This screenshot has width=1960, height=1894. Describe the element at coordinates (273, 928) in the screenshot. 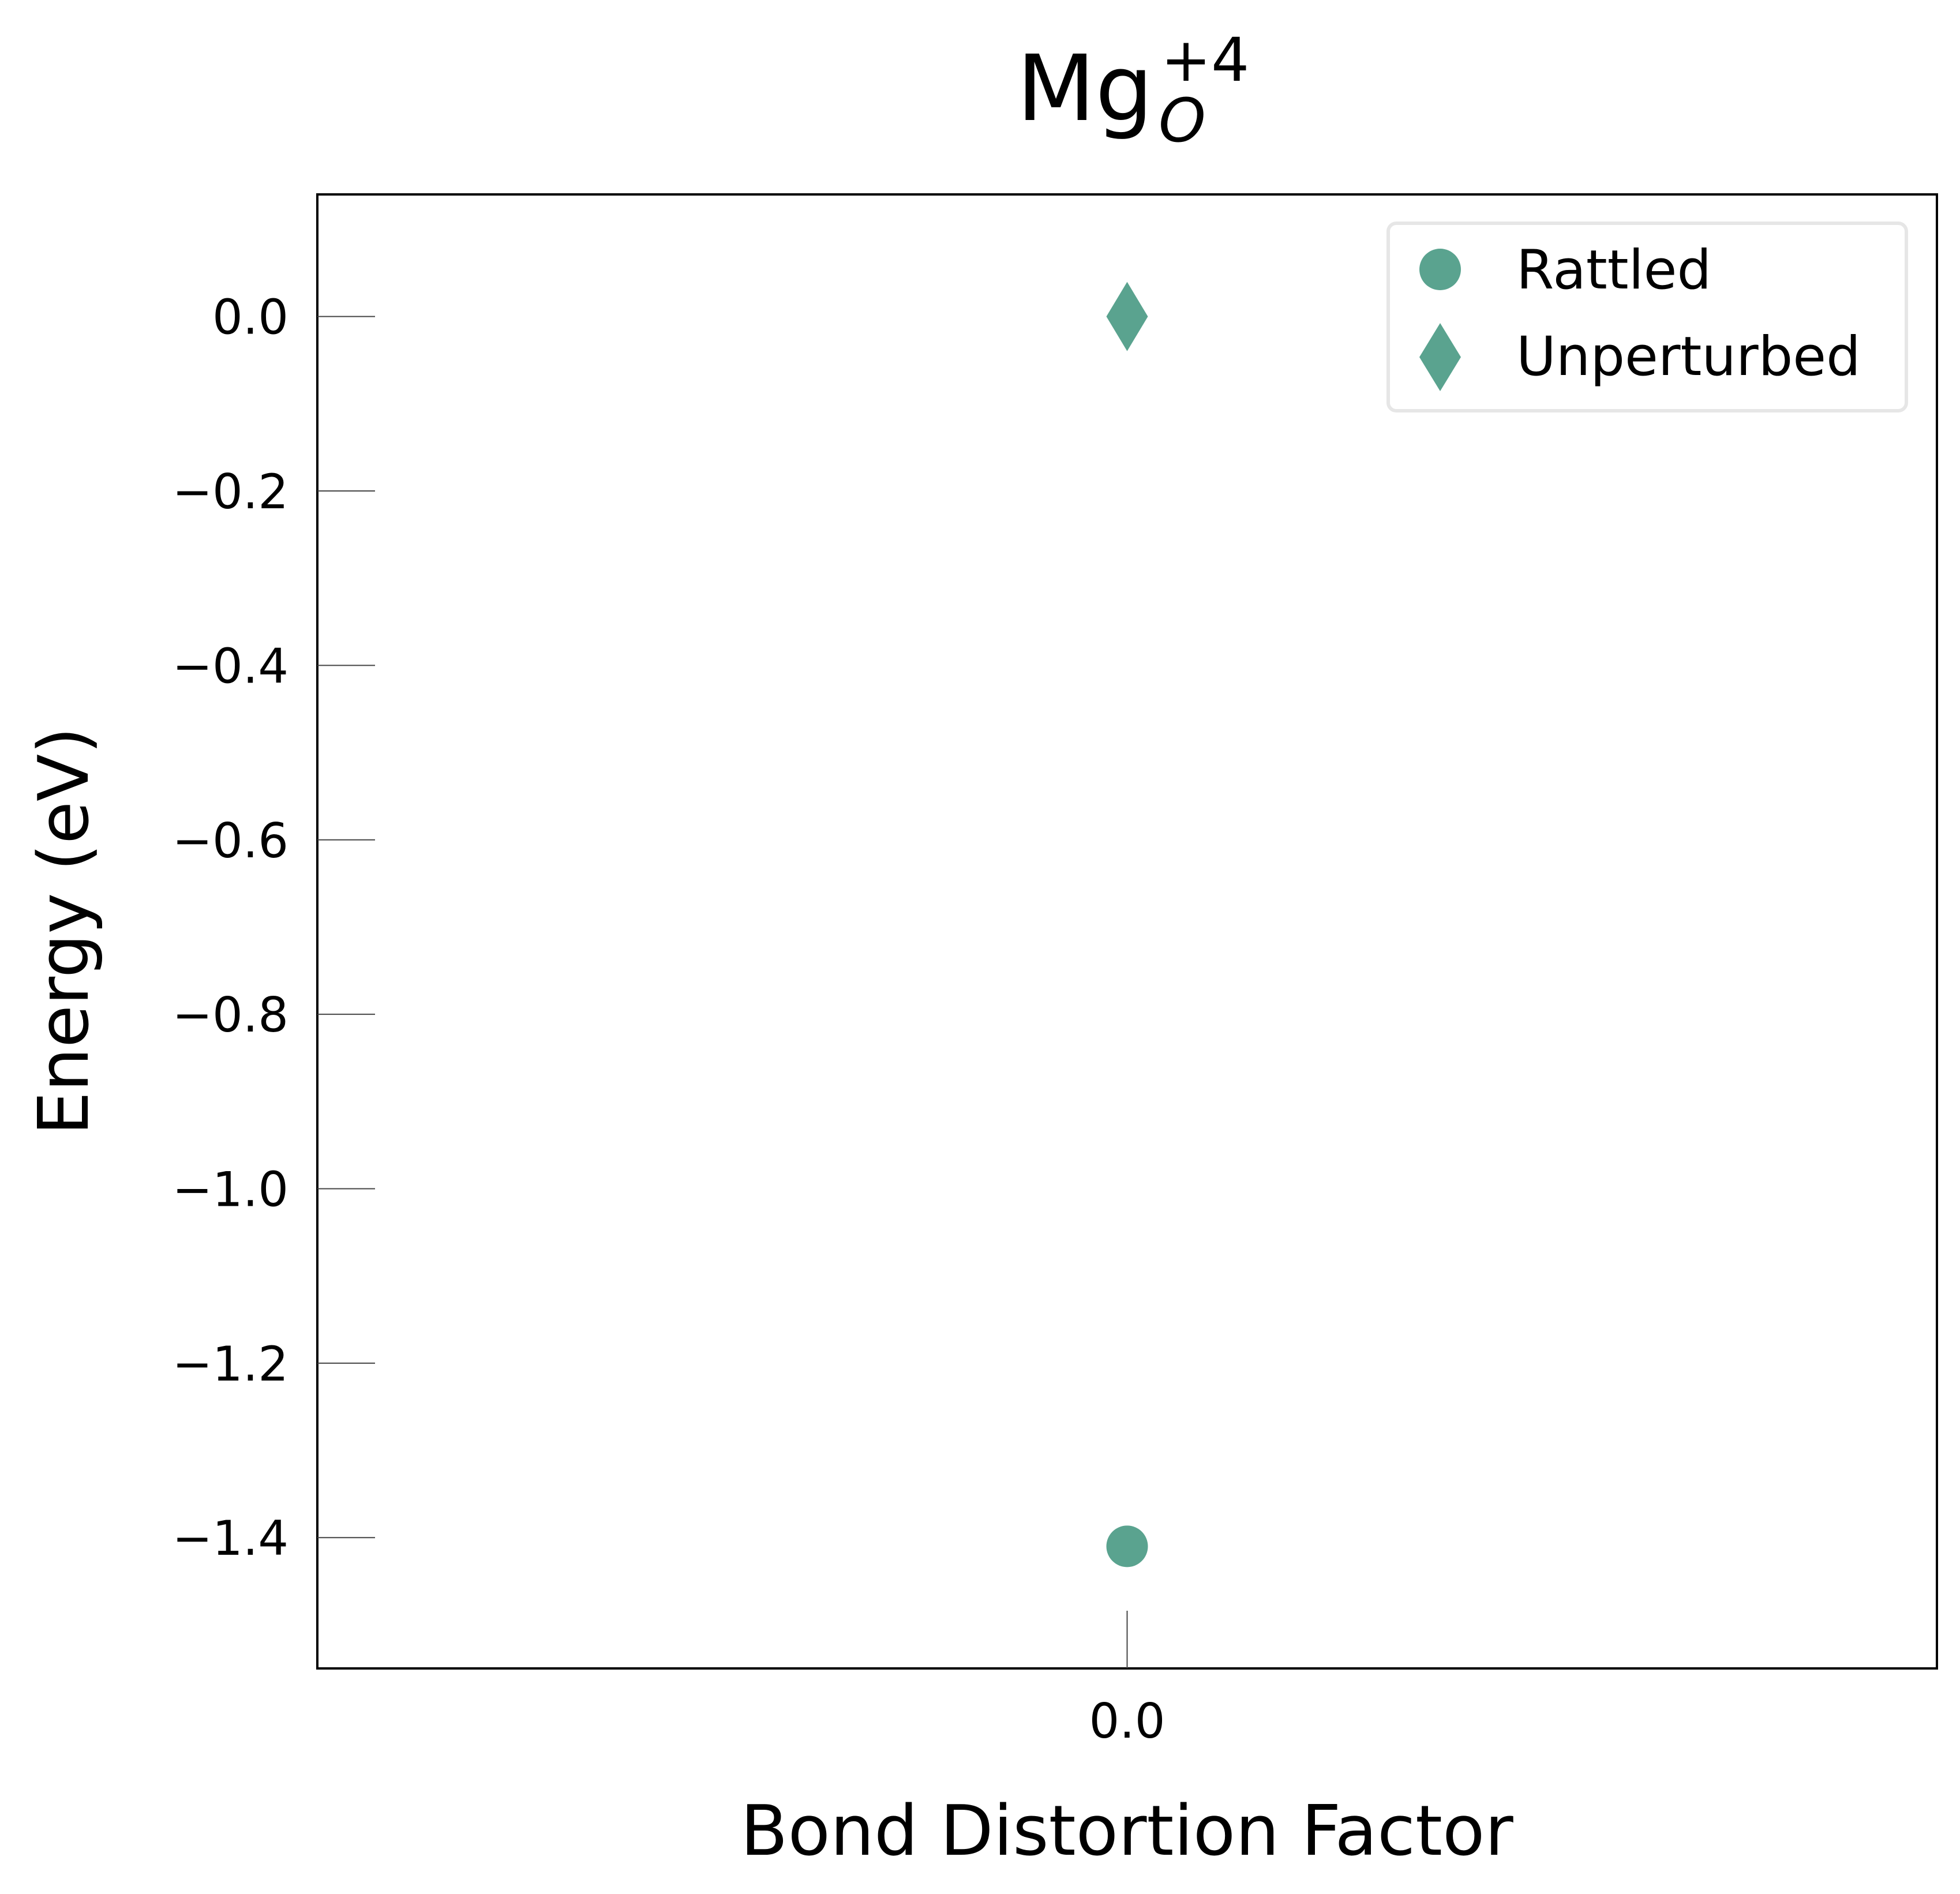

I see `y-axis: 0.0 −0.2 −0.4 −0.6 −0.8 −1.0 −1.2 −1.4` at that location.